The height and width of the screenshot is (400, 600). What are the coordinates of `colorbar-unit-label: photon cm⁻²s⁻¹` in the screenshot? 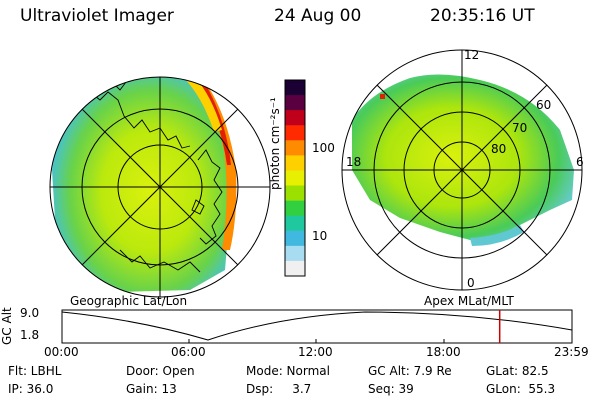 It's located at (275, 143).